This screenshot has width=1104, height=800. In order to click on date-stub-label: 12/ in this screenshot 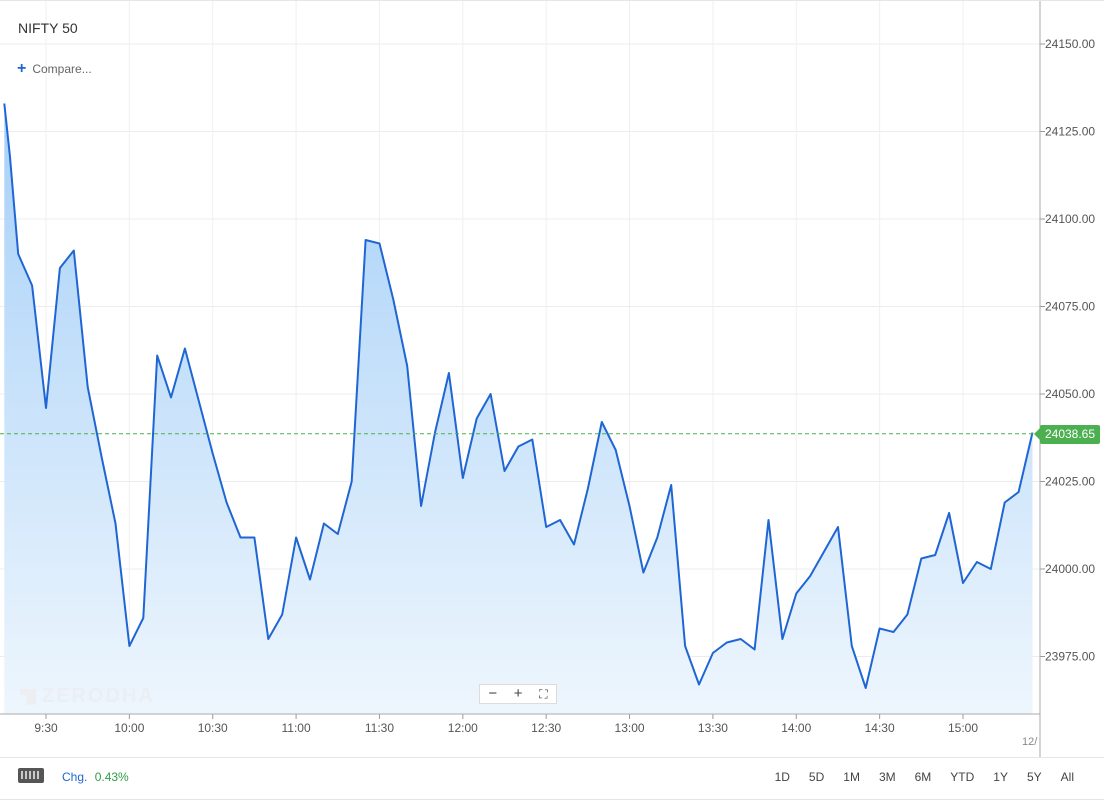, I will do `click(1030, 742)`.